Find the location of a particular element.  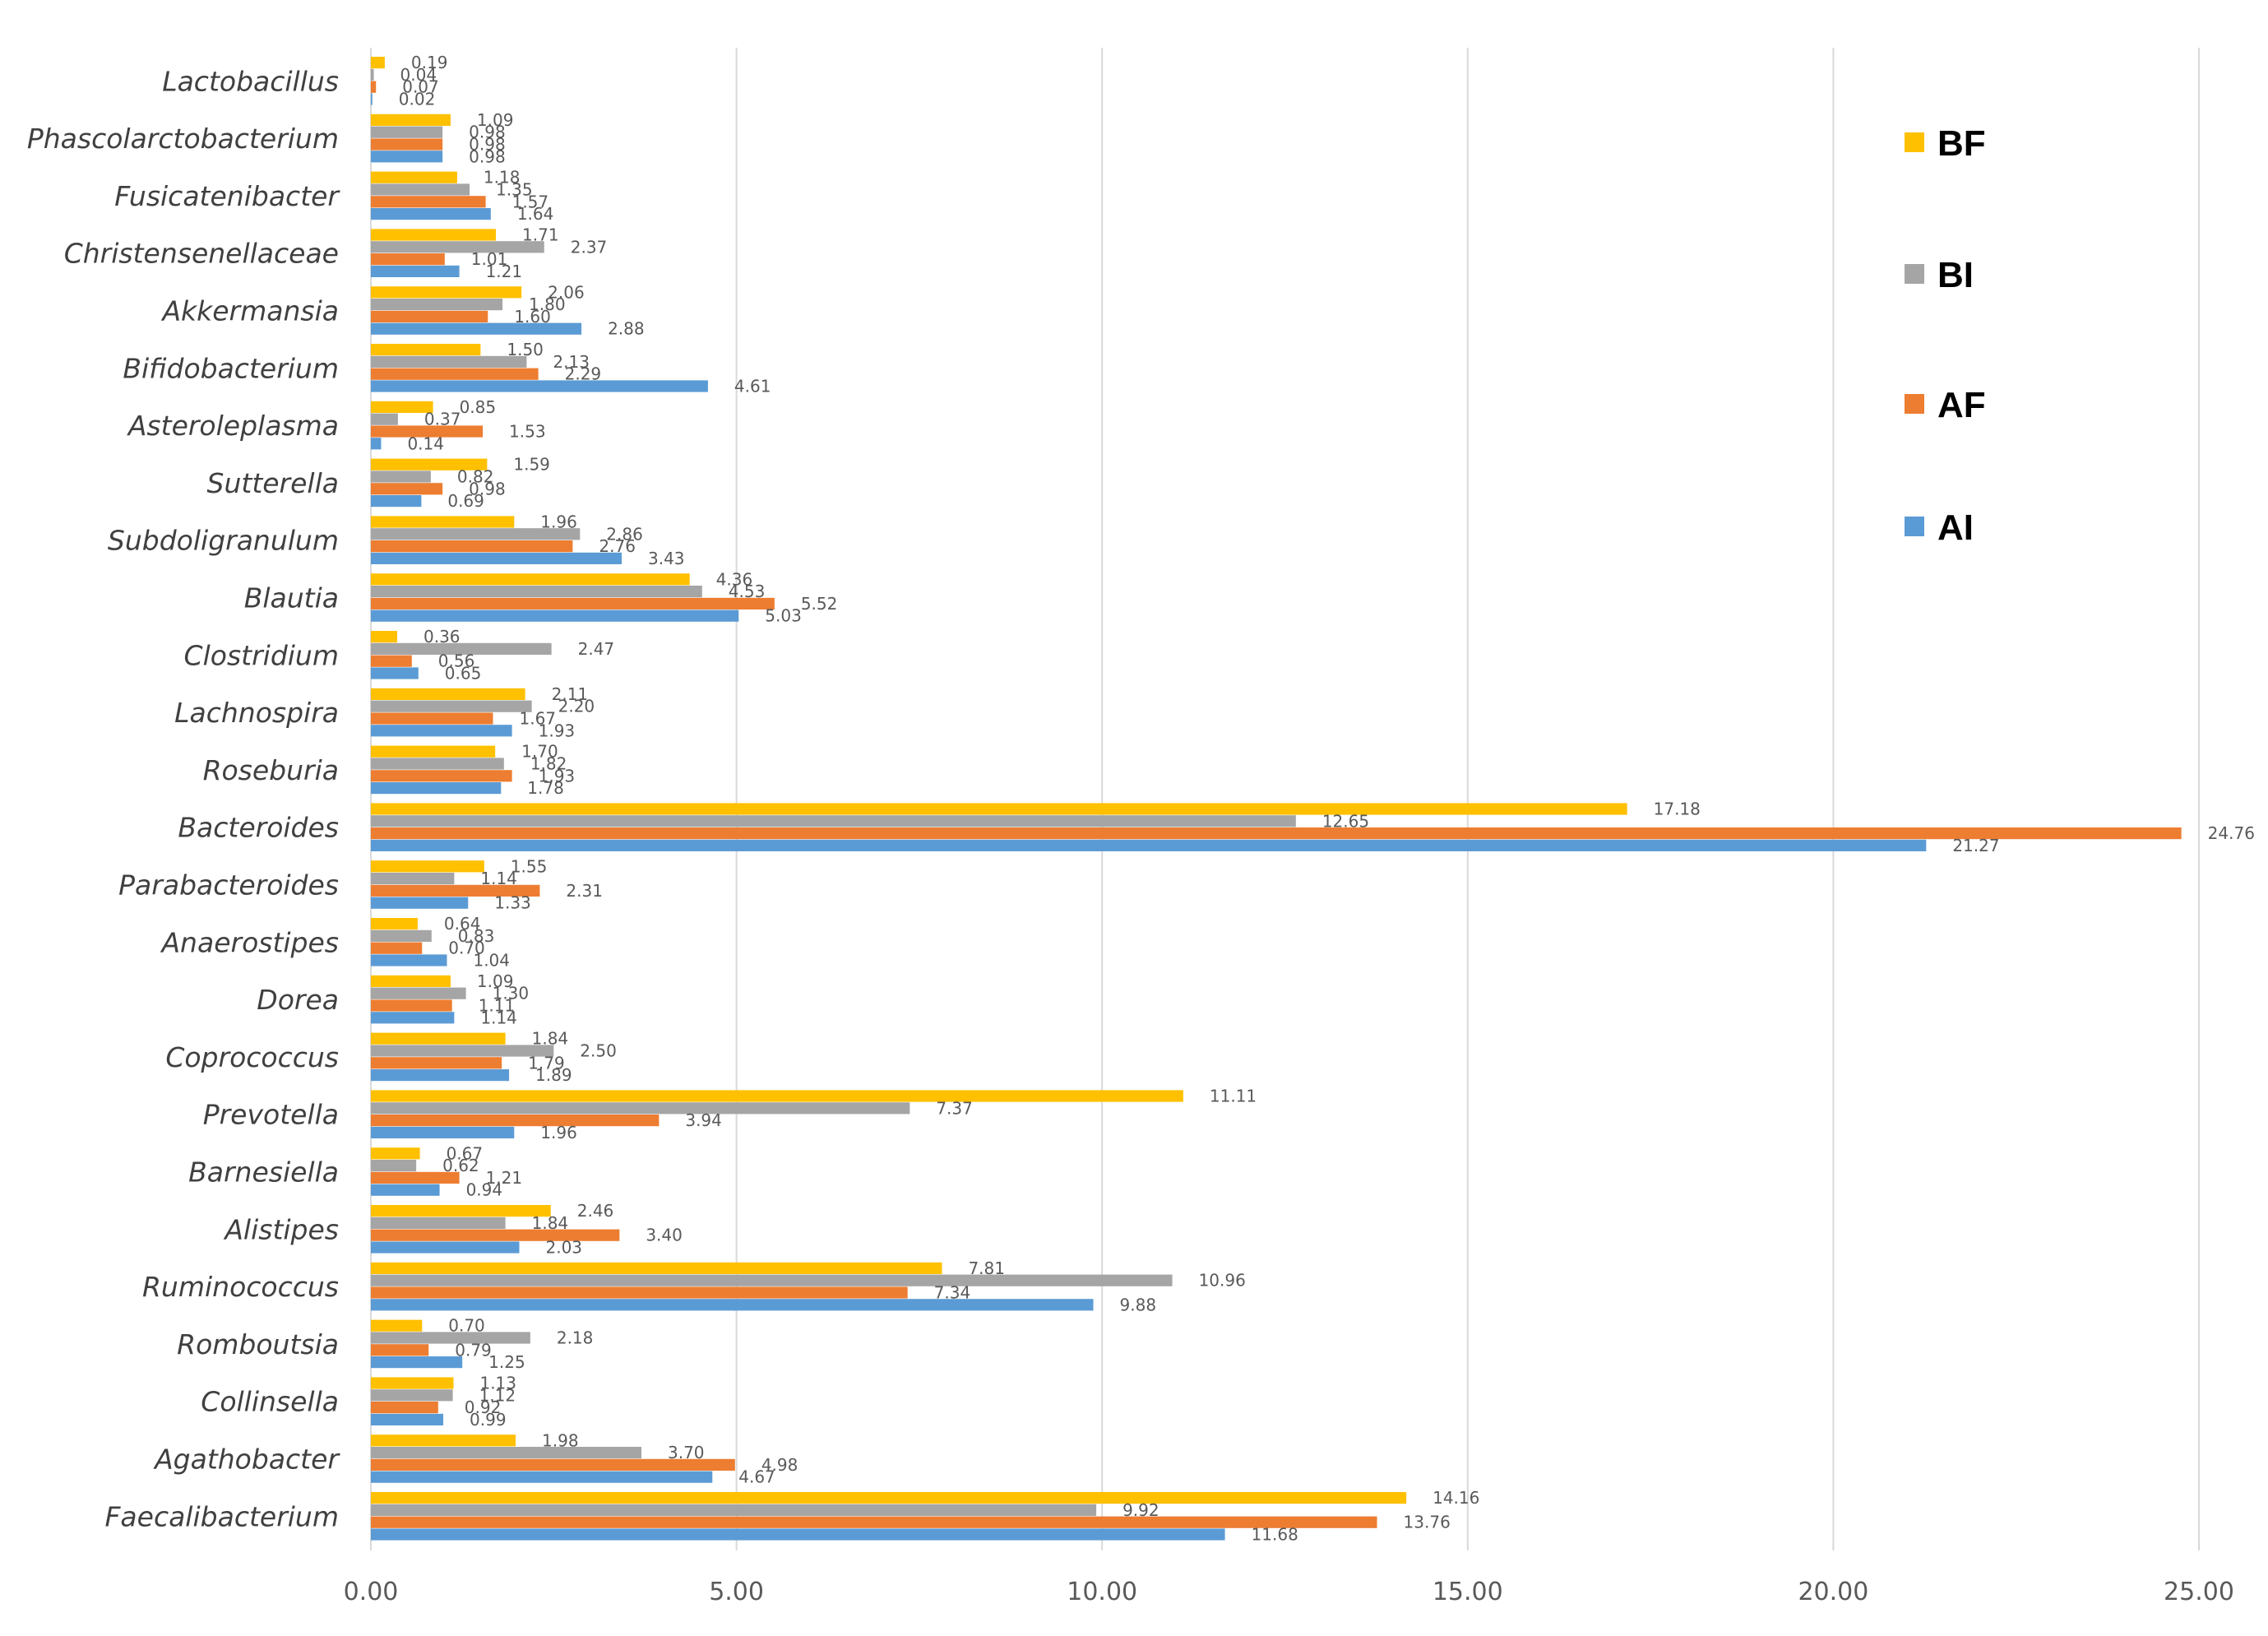

data-label: 2.88 is located at coordinates (626, 329).